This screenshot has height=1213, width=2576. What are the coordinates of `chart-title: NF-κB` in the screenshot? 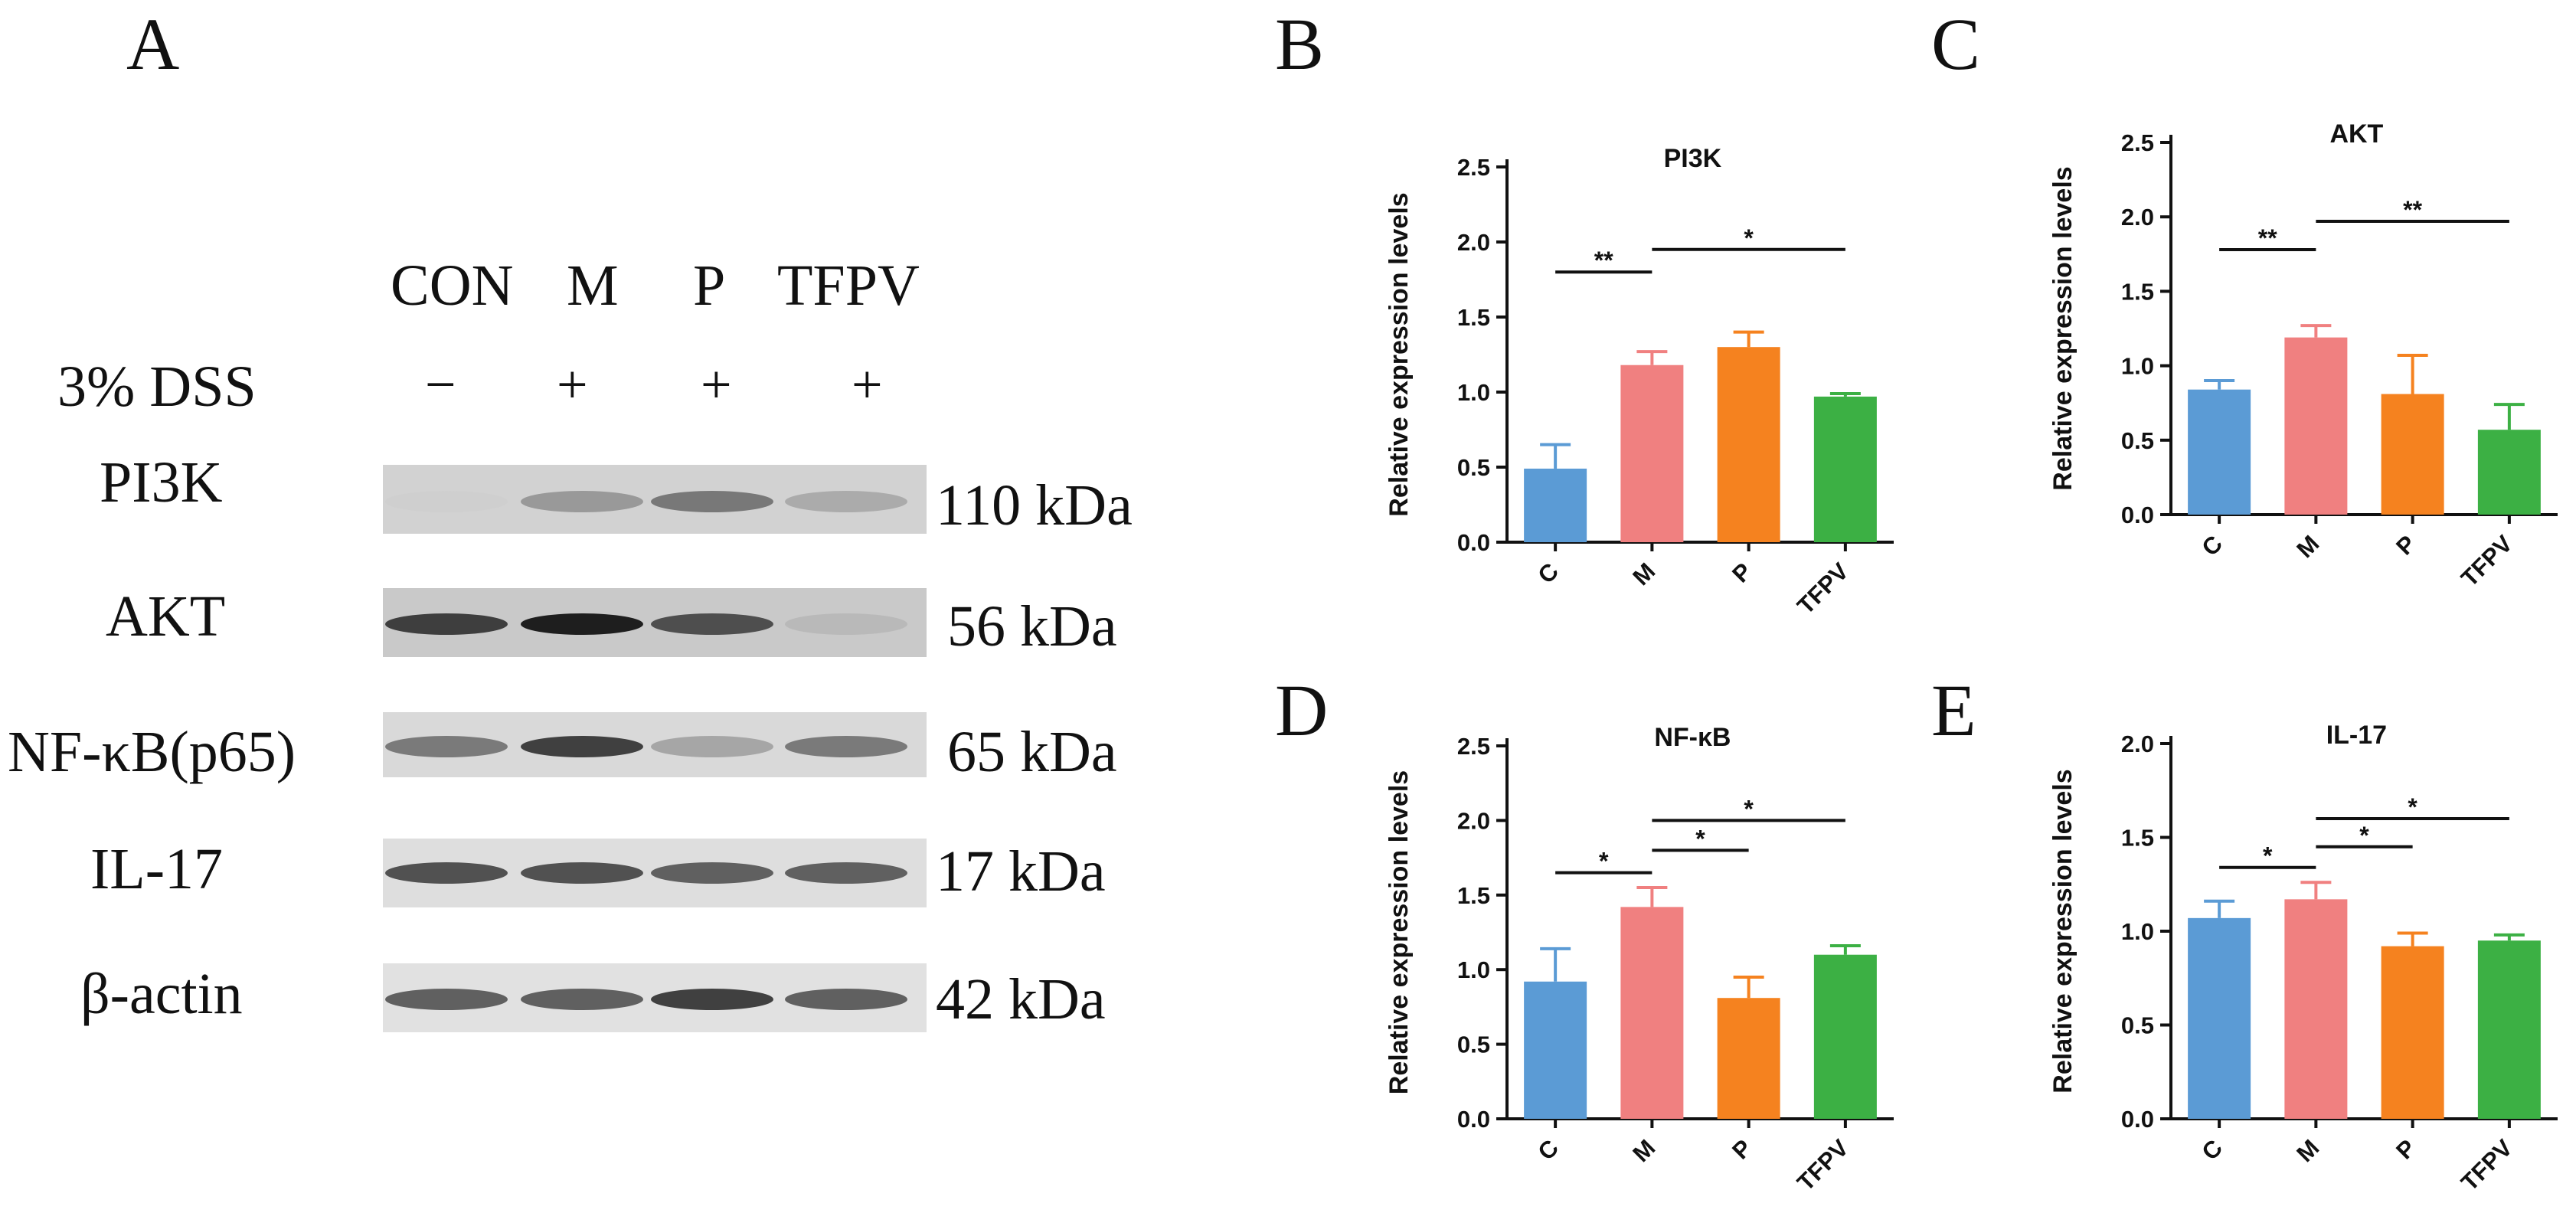 It's located at (1692, 737).